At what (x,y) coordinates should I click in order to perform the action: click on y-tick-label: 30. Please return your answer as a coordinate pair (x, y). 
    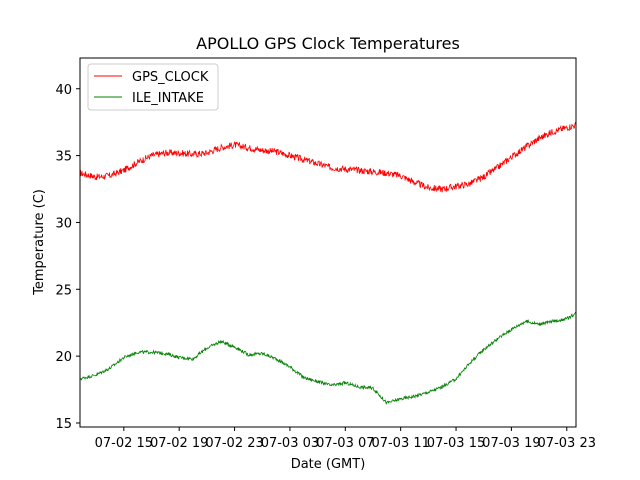
    Looking at the image, I should click on (63, 223).